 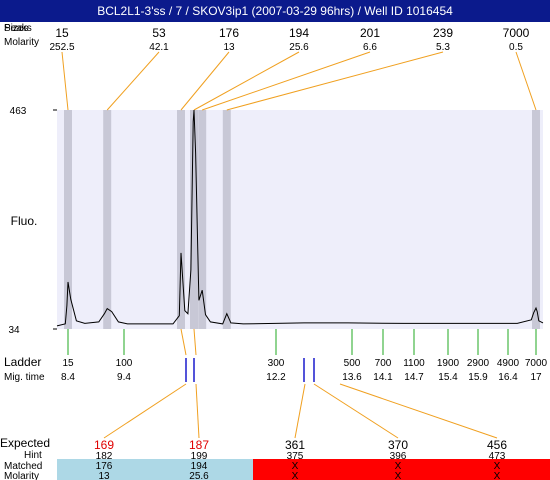 I want to click on ladder-size-label: 1100, so click(x=414, y=363).